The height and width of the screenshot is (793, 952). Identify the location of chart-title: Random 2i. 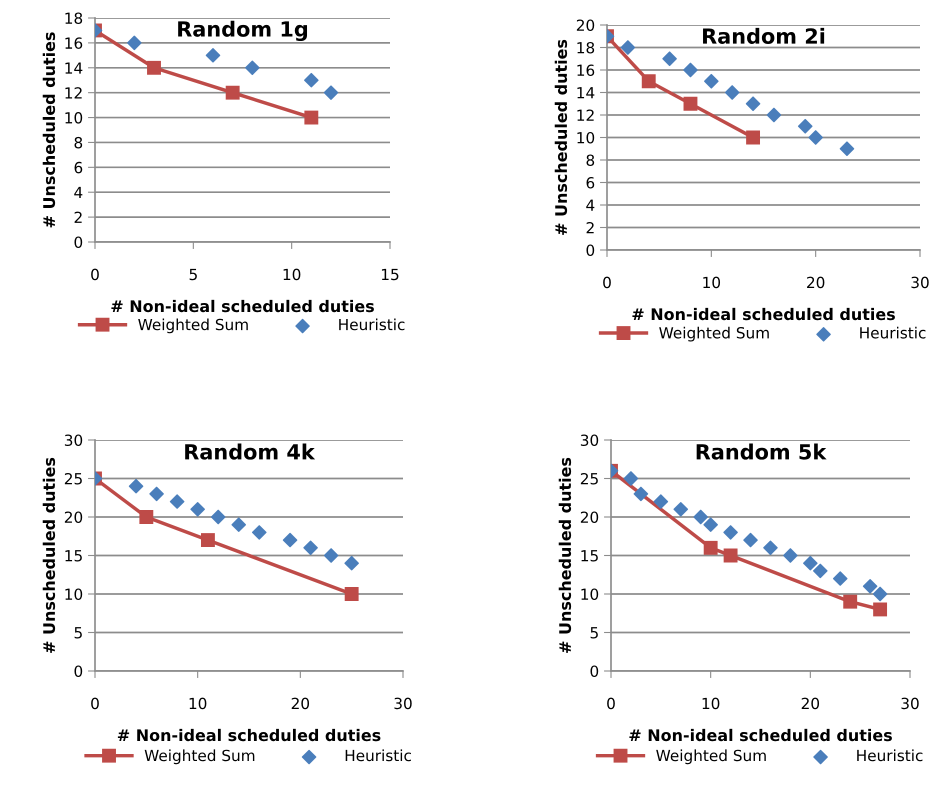
(763, 36).